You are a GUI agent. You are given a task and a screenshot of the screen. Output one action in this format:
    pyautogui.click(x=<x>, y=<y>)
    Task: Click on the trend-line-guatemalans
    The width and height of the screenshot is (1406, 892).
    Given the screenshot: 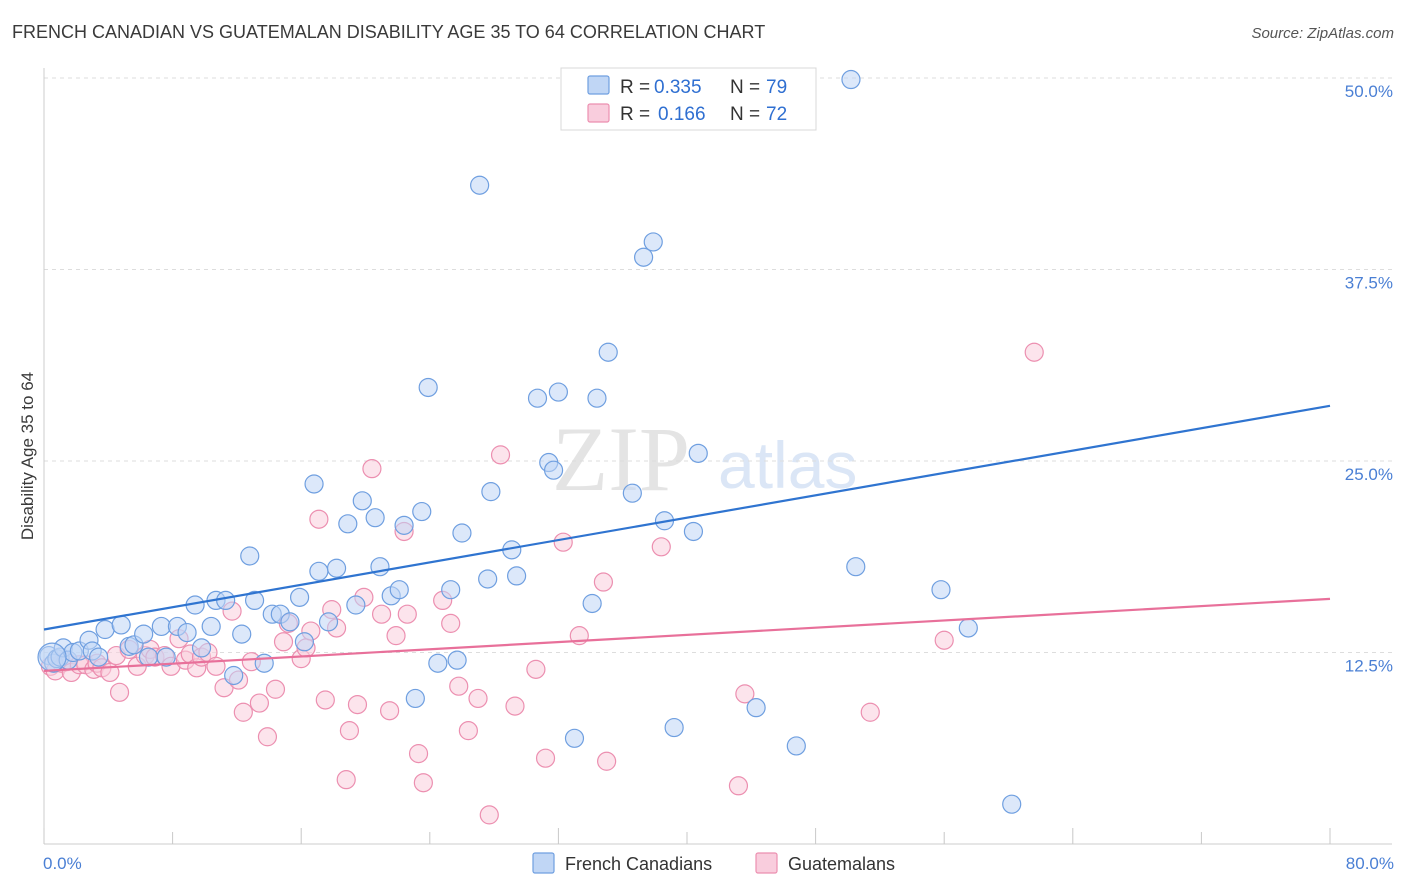 What is the action you would take?
    pyautogui.click(x=687, y=634)
    